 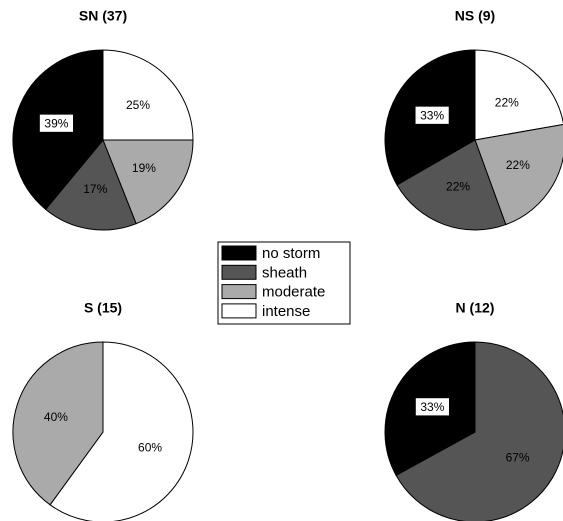 I want to click on pie-title: N (12), so click(x=475, y=308).